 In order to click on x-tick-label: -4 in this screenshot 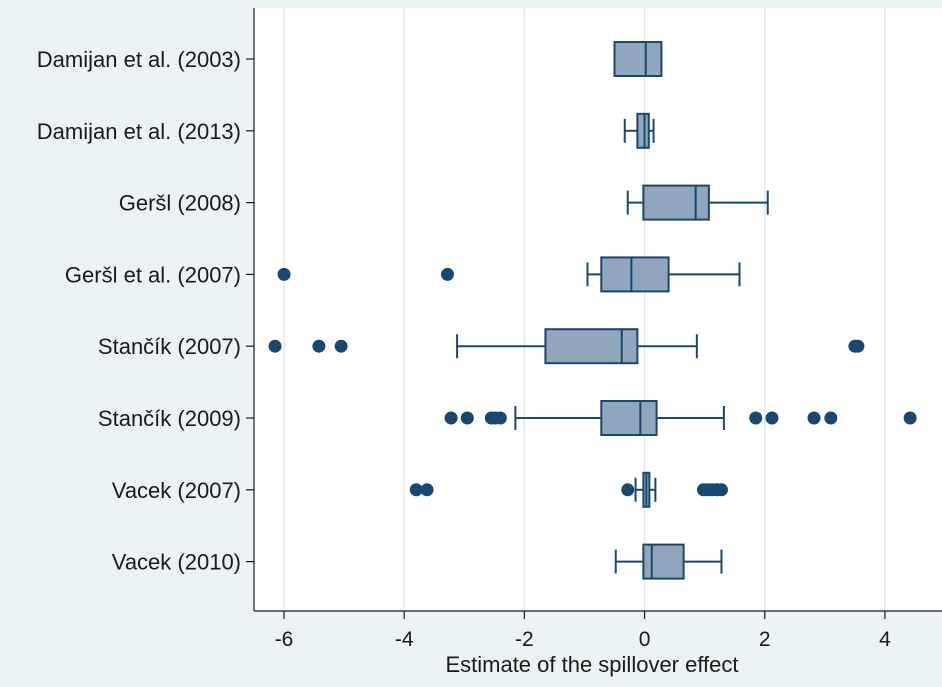, I will do `click(404, 639)`.